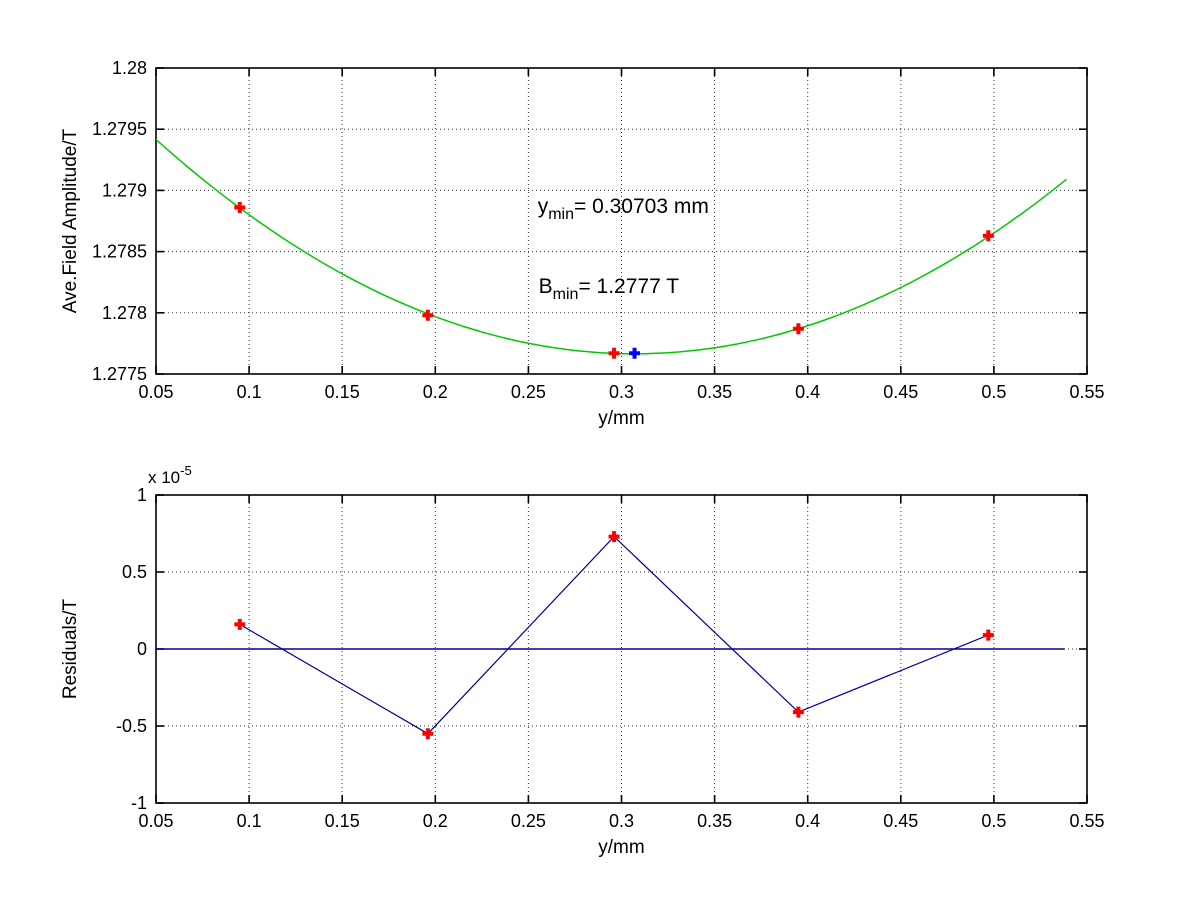 This screenshot has height=900, width=1200. I want to click on y-tick-label: 1, so click(142, 495).